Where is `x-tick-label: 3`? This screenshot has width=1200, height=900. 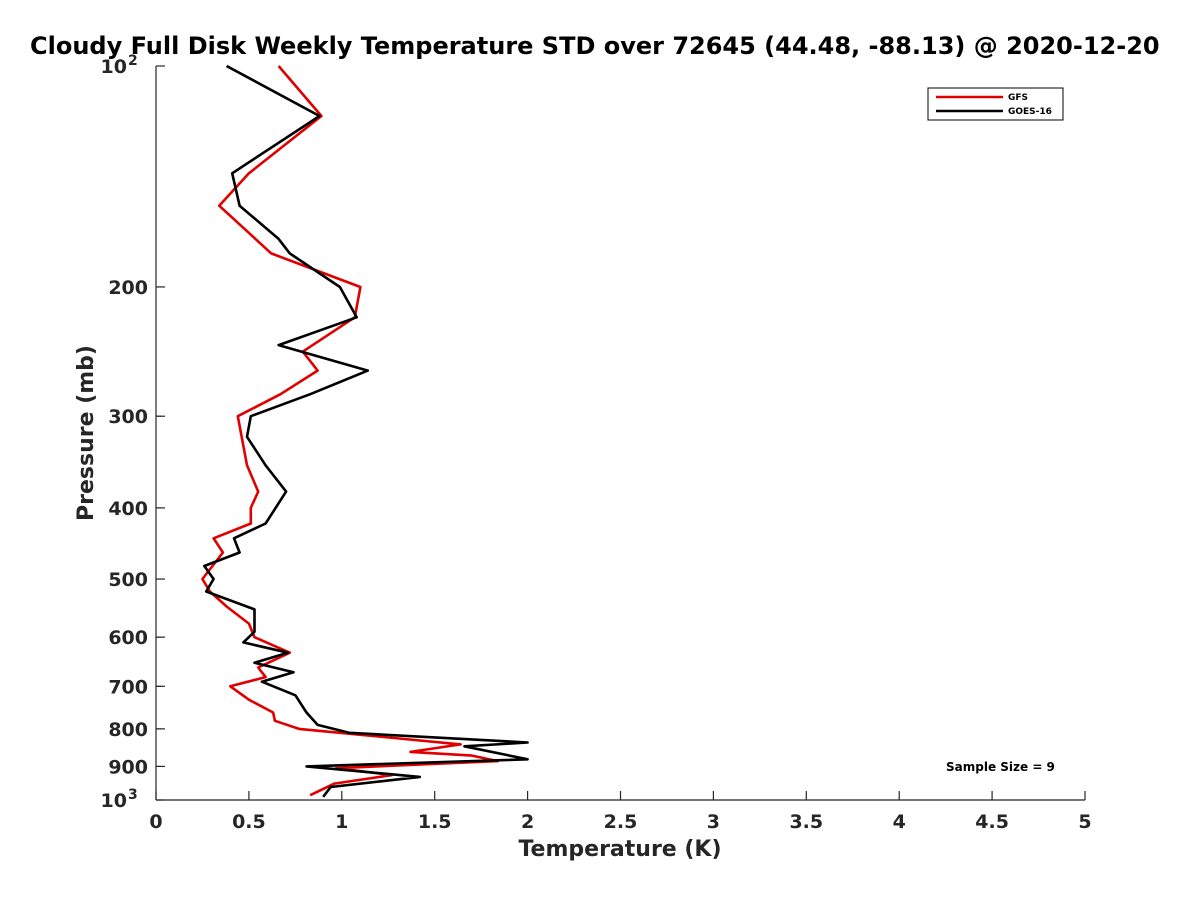
x-tick-label: 3 is located at coordinates (713, 822).